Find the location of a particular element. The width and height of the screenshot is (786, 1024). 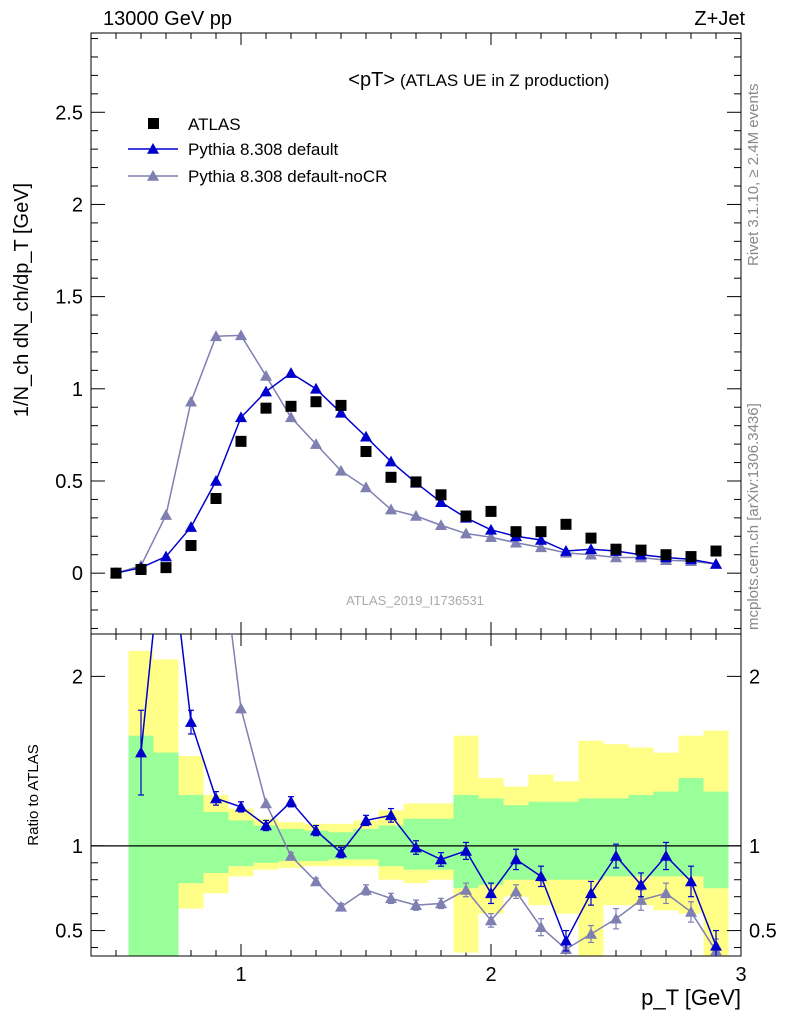

y-axis-label: 1/N_ch dN_ch/dp_T [GeV] is located at coordinates (22, 300).